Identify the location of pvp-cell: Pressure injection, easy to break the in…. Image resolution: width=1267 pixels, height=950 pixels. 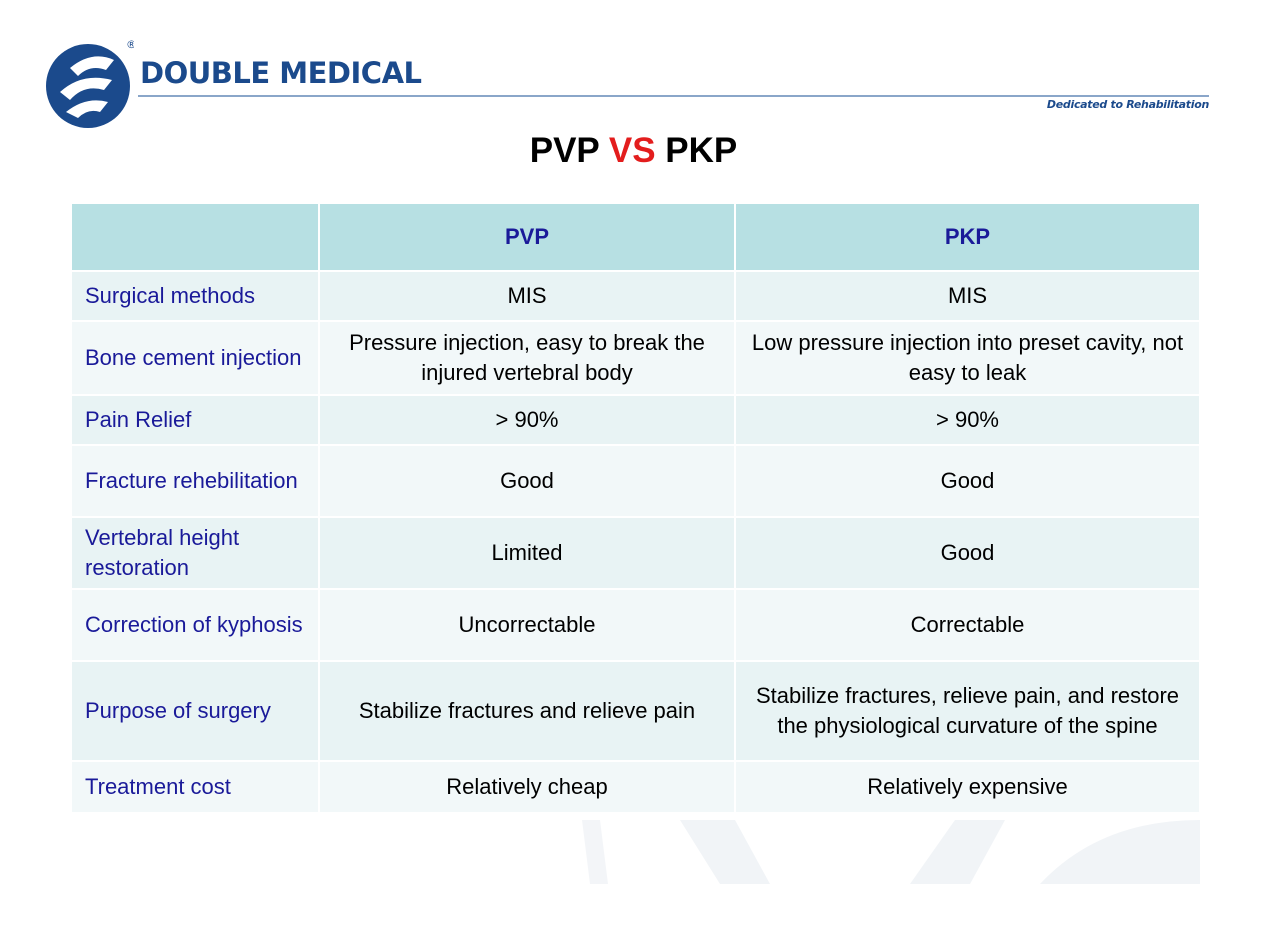
(527, 358).